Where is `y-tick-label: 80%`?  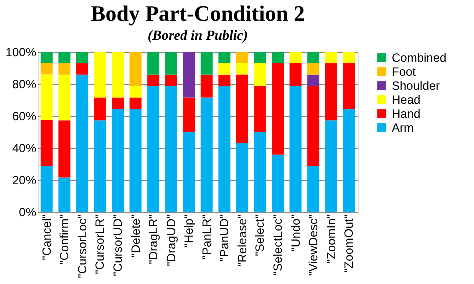
y-tick-label: 80% is located at coordinates (24, 85).